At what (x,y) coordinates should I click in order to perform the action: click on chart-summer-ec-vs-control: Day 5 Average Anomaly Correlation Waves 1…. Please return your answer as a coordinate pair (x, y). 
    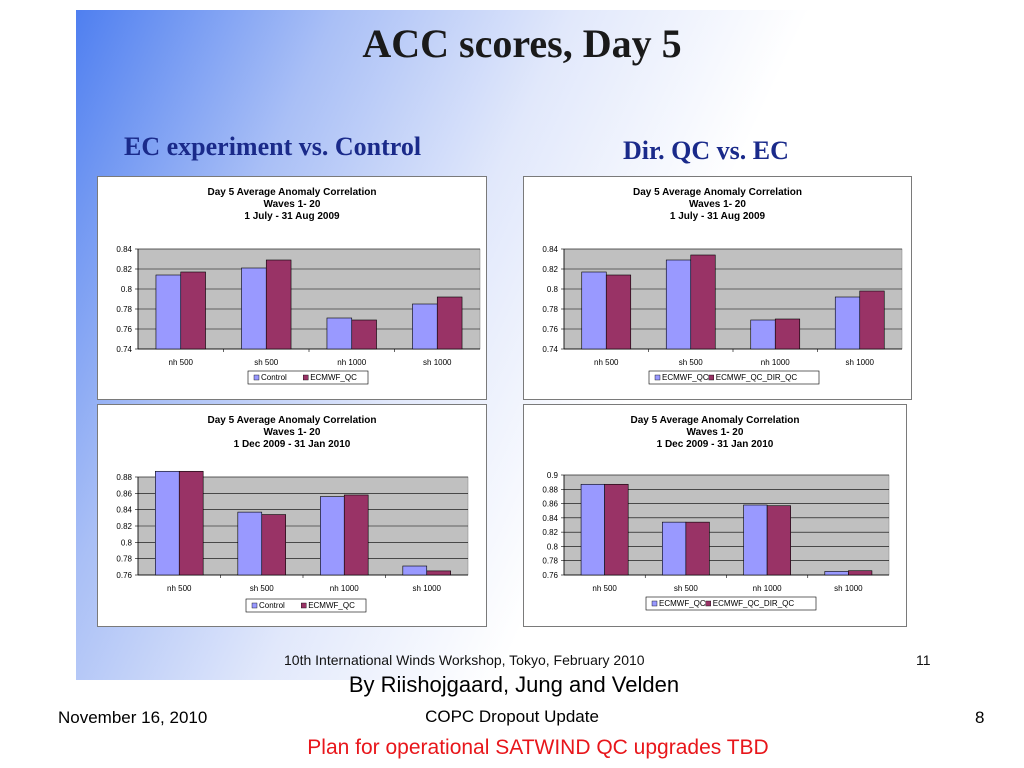
    Looking at the image, I should click on (292, 288).